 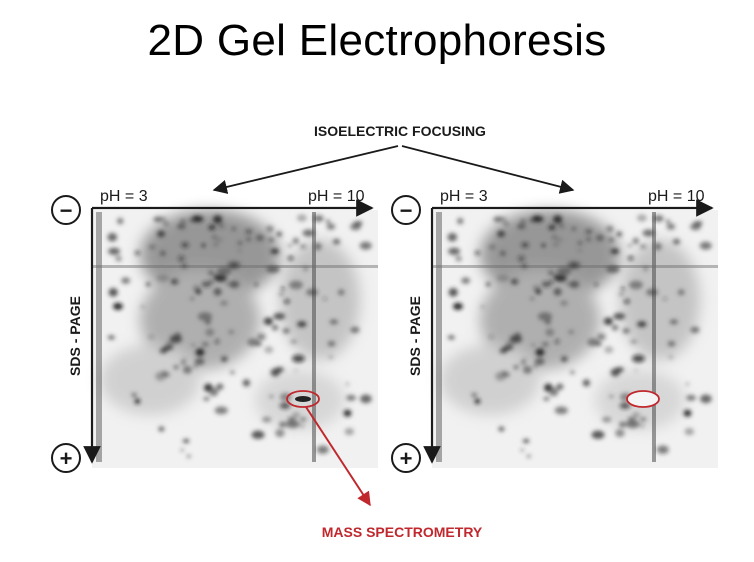 I want to click on selected-spot-circle, so click(x=303, y=399).